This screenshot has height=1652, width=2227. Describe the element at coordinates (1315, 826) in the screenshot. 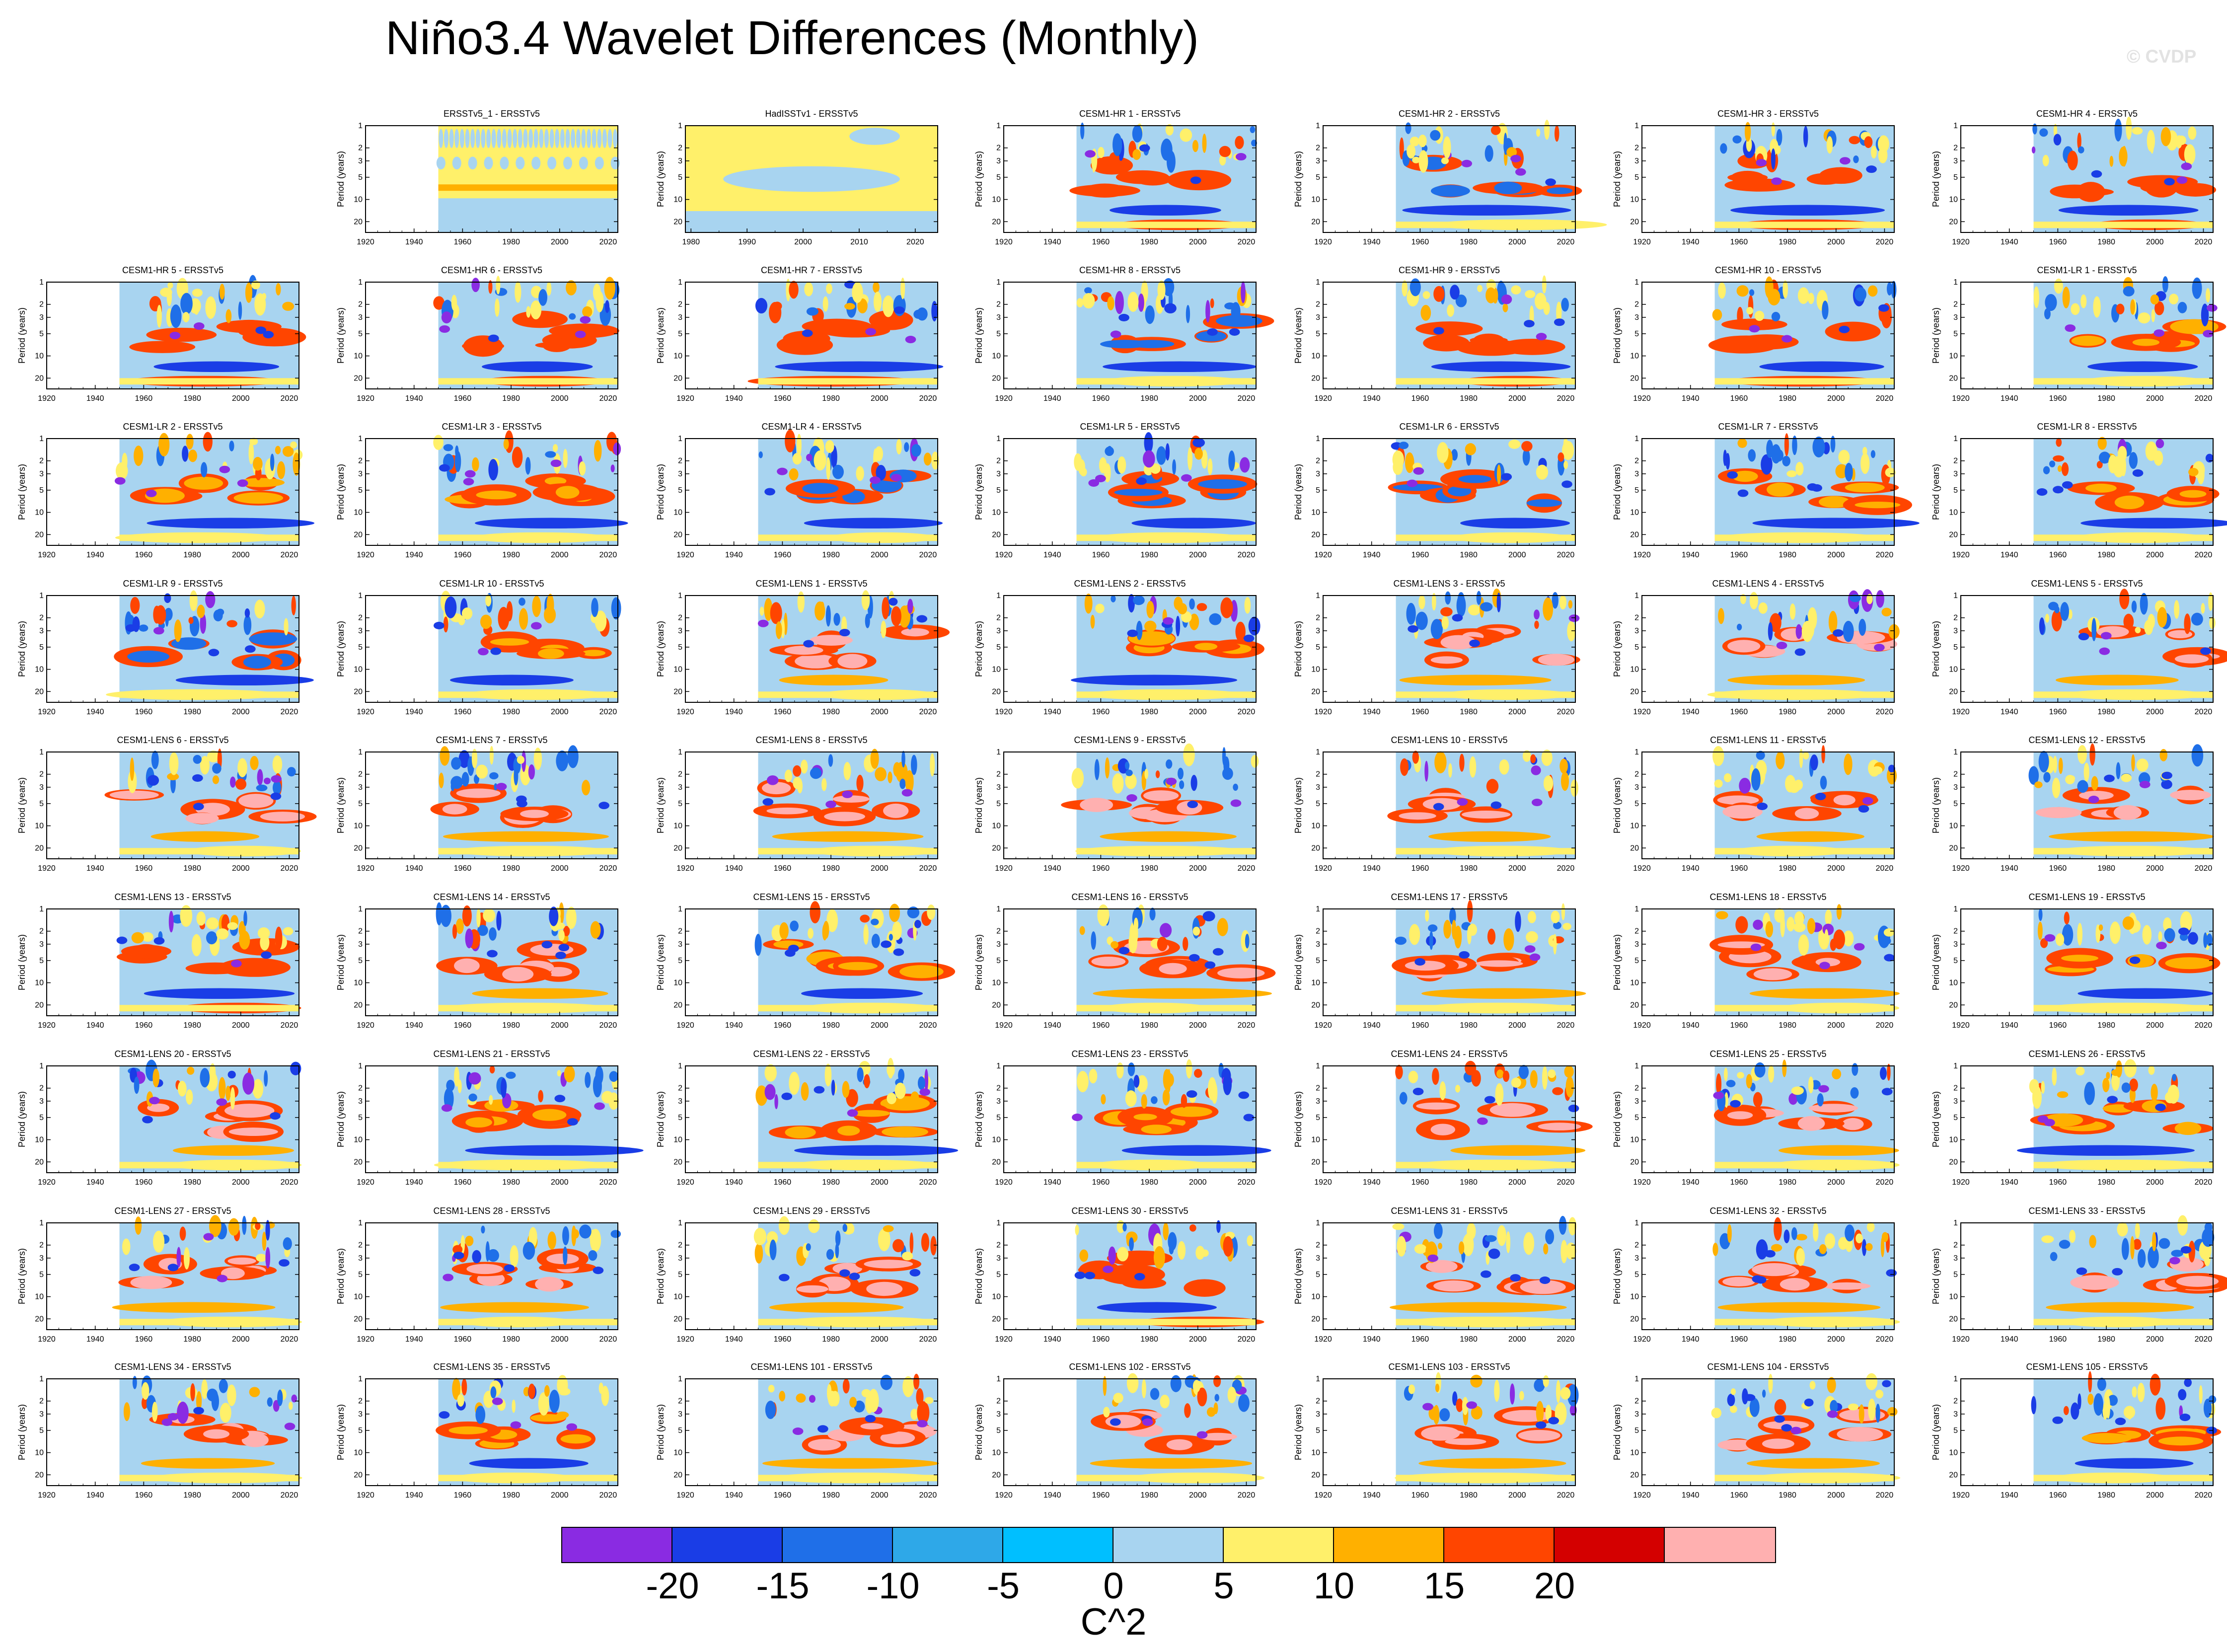

I see `y-tick-label: 10` at that location.